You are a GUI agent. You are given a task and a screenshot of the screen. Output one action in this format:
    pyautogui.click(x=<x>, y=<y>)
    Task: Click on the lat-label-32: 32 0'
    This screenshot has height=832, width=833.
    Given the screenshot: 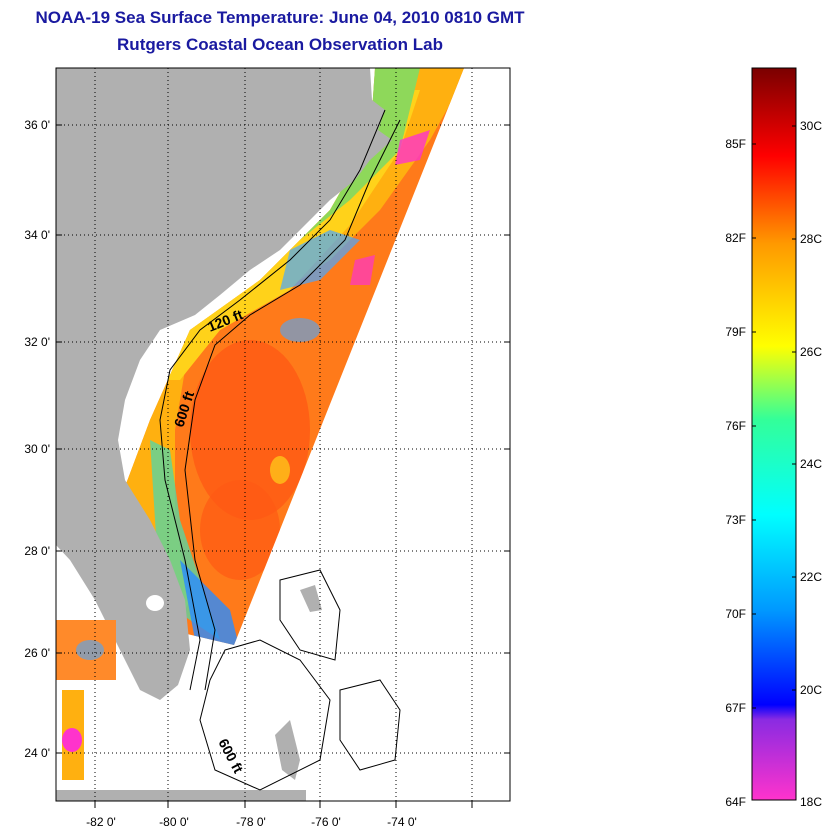 What is the action you would take?
    pyautogui.click(x=37, y=342)
    